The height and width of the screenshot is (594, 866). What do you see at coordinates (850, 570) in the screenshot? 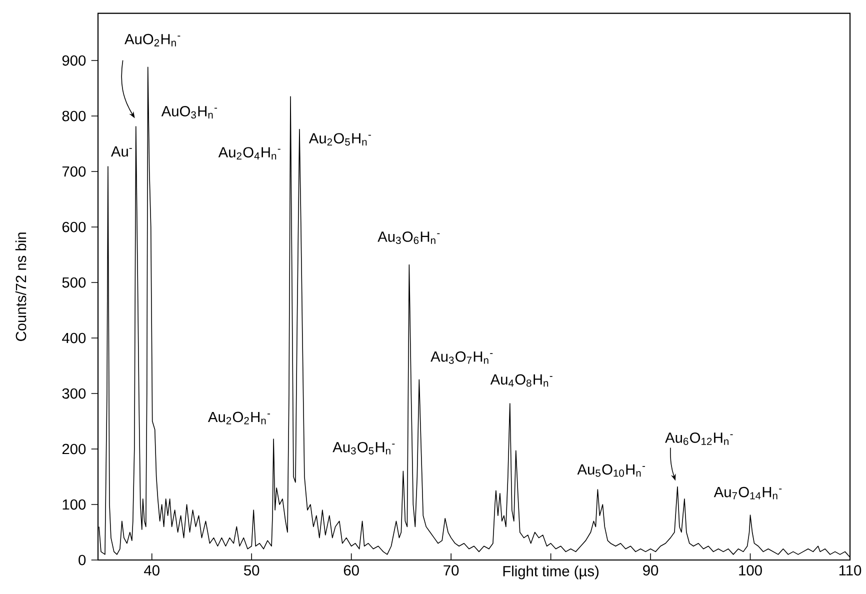
I see `x-tick-label: 110` at bounding box center [850, 570].